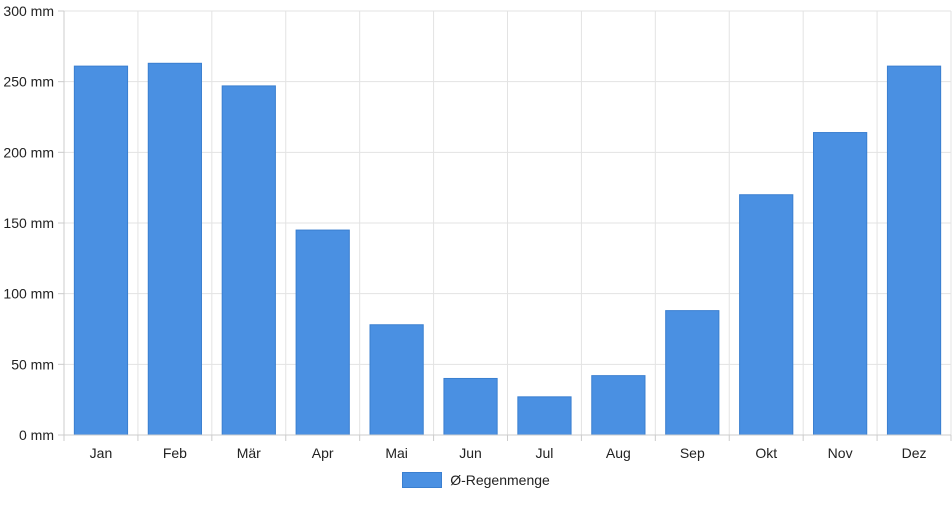 The height and width of the screenshot is (505, 952). I want to click on bar-feb, so click(174, 249).